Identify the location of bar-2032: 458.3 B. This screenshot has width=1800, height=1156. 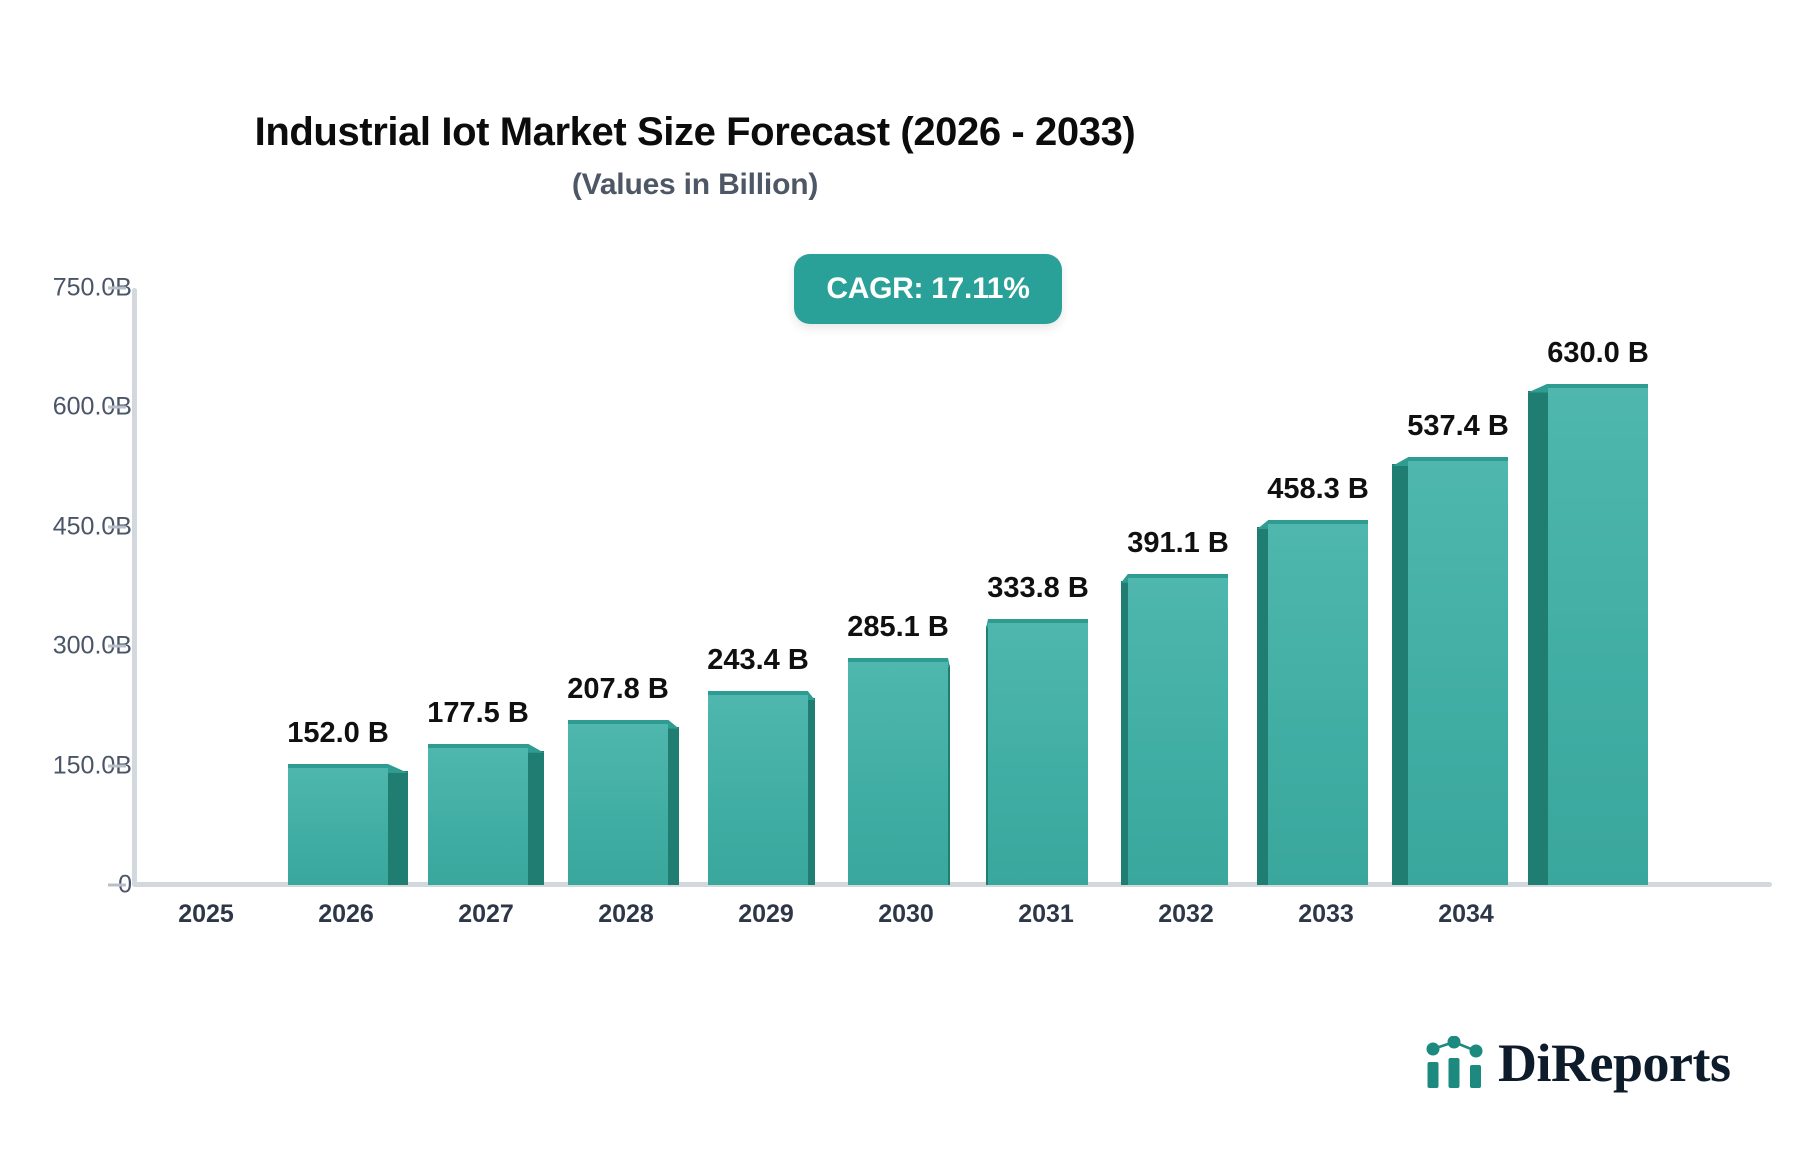
(1313, 679).